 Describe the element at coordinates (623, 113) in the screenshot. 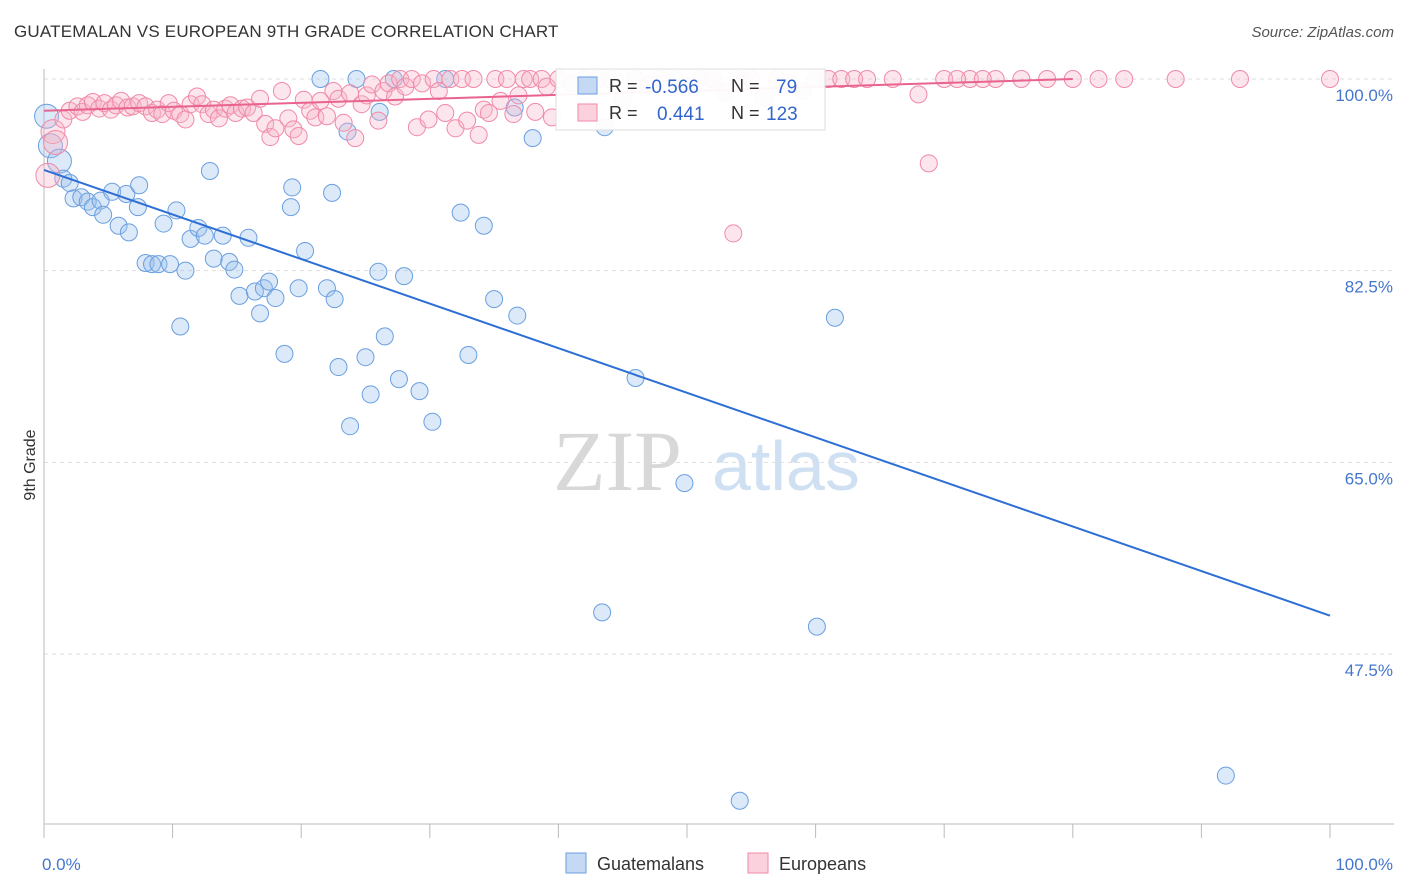

I see `legend-r-label-2: R =` at that location.